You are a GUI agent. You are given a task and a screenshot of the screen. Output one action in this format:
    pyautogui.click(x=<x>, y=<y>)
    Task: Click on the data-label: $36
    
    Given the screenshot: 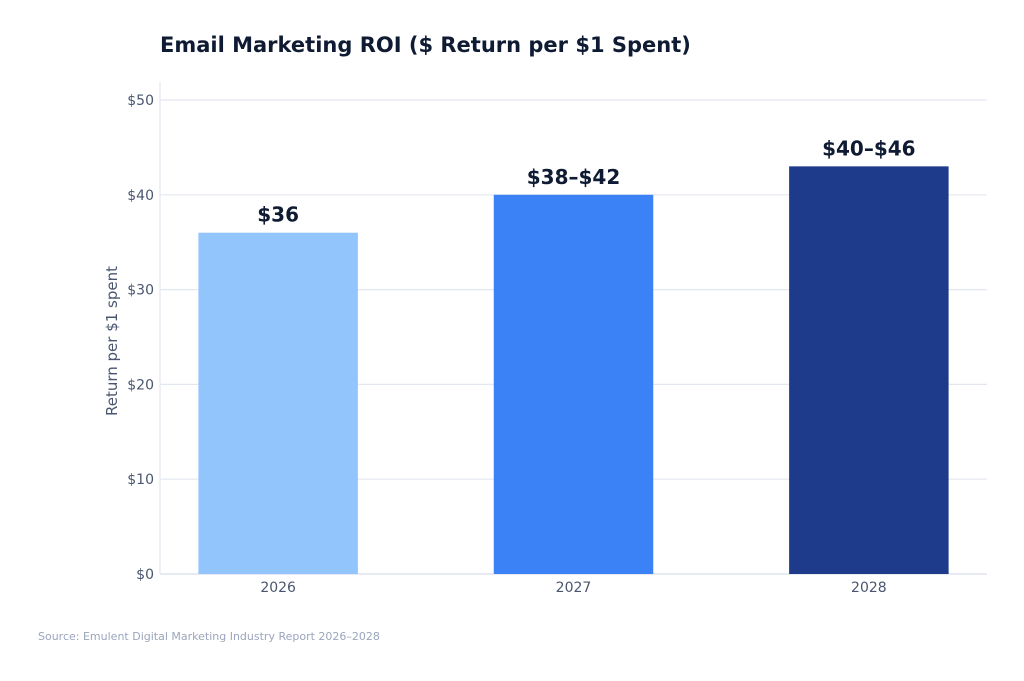 What is the action you would take?
    pyautogui.click(x=278, y=215)
    